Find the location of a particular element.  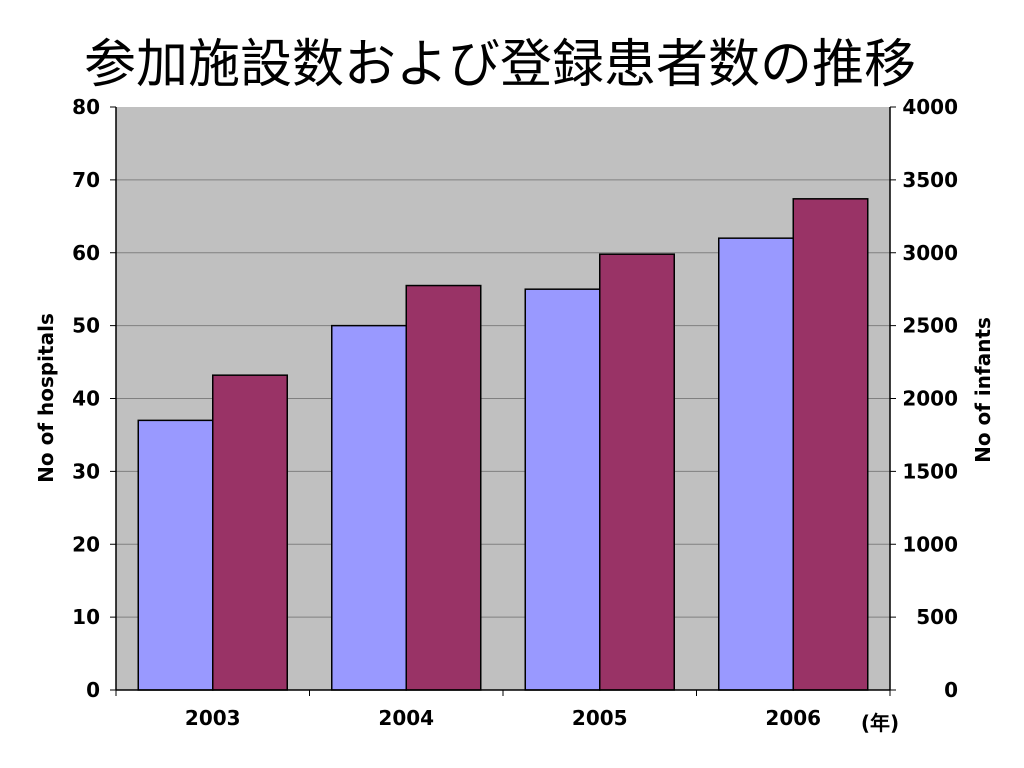

left-tick-label: 20 is located at coordinates (86, 544).